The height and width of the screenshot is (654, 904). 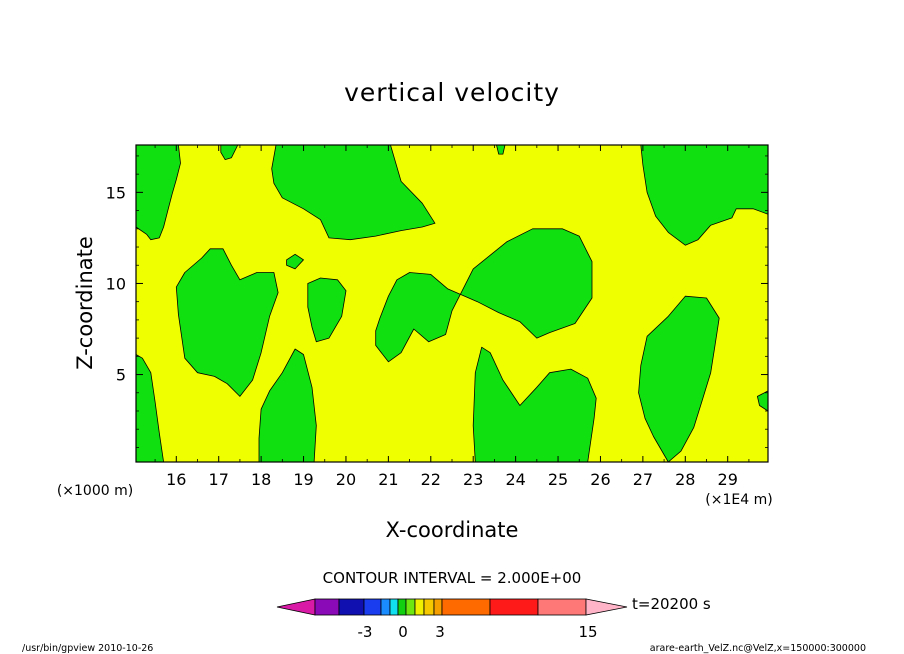 What do you see at coordinates (484, 295) in the screenshot?
I see `contour-region-center` at bounding box center [484, 295].